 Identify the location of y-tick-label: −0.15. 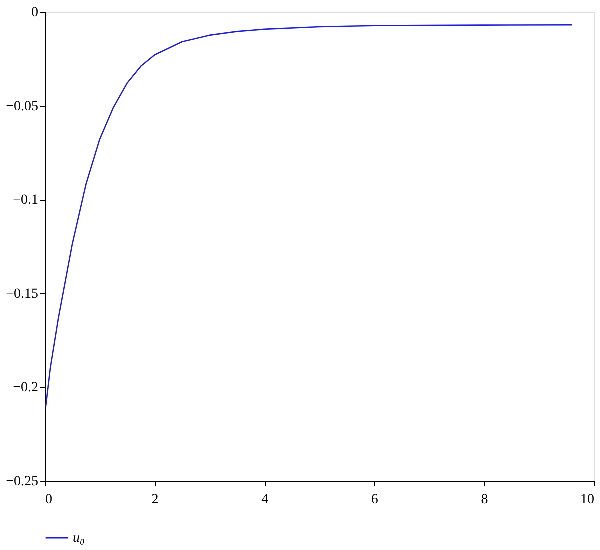
(22, 294).